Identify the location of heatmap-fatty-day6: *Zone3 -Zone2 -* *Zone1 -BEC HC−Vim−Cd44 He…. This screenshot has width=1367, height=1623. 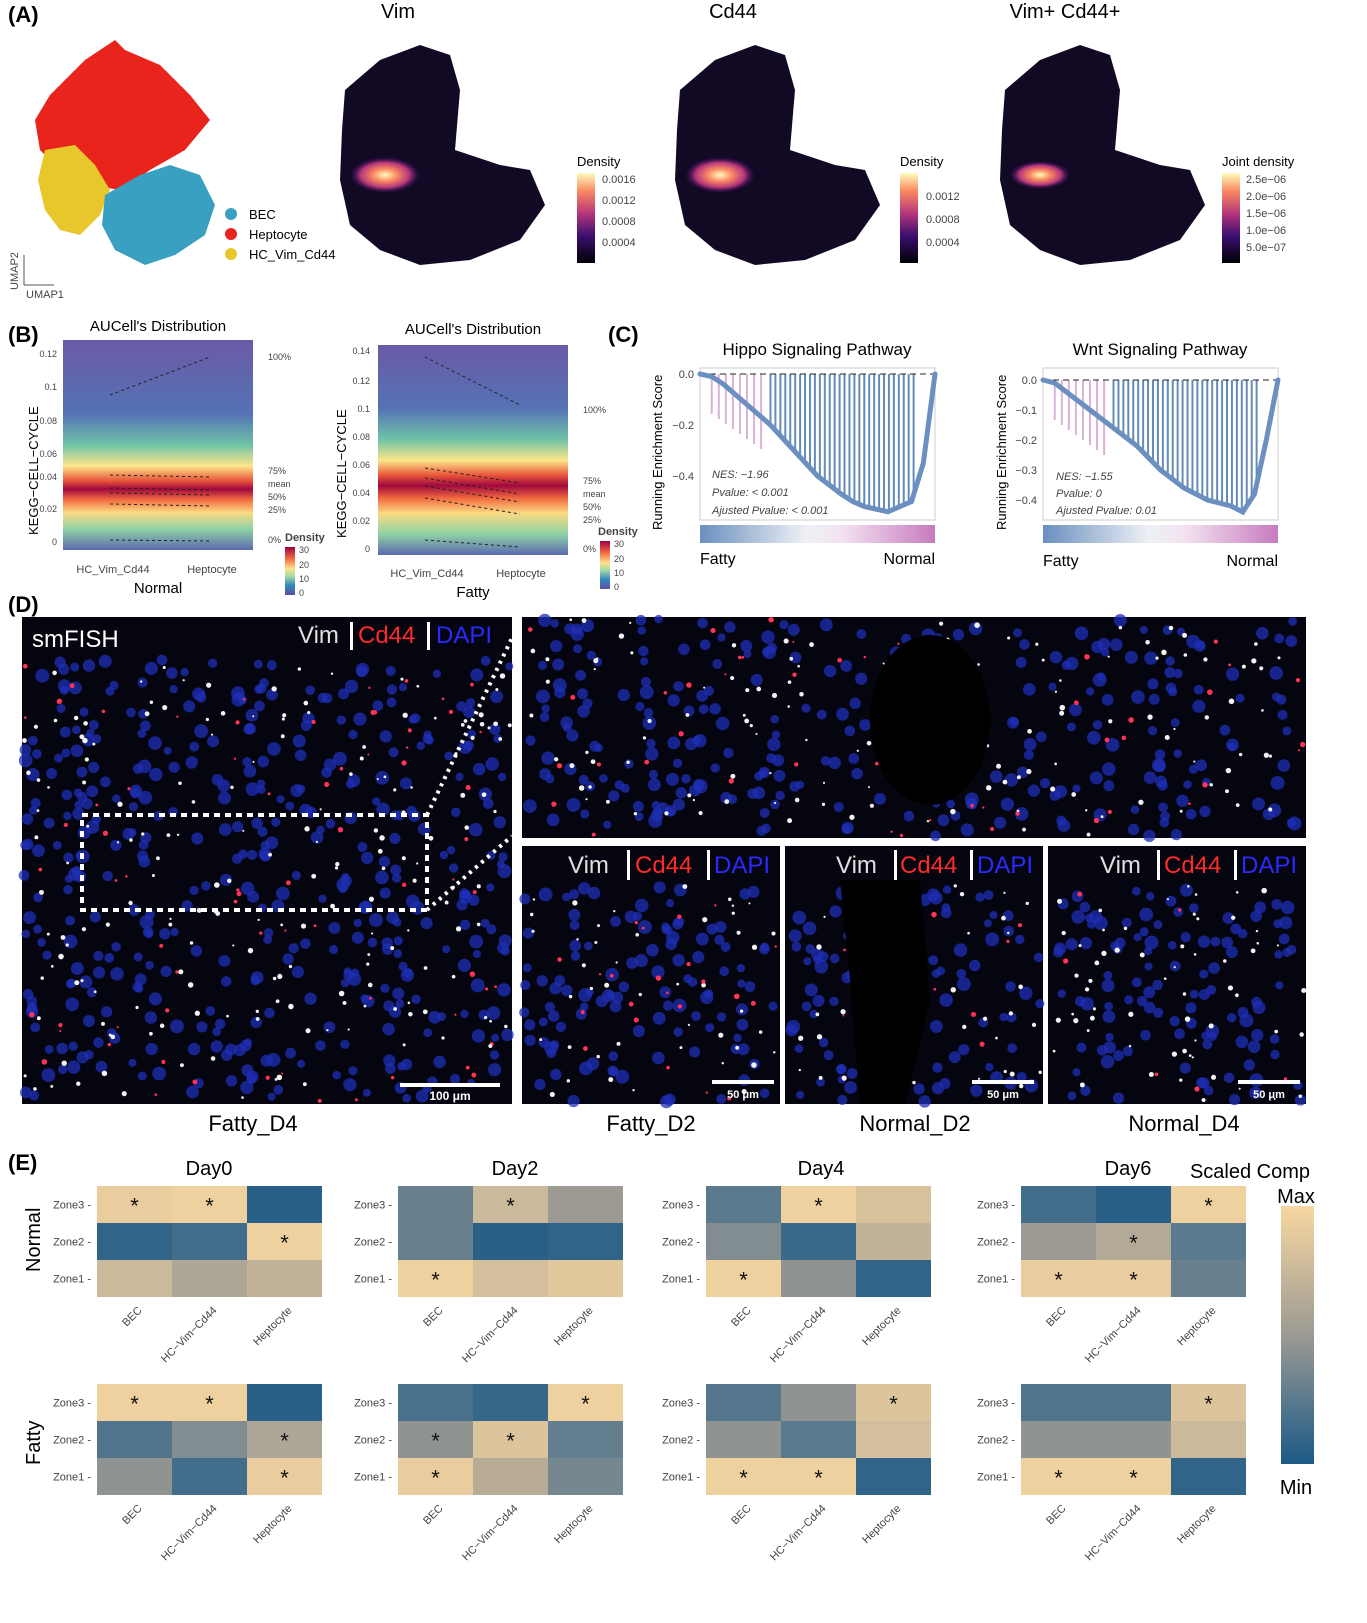
(1111, 1473).